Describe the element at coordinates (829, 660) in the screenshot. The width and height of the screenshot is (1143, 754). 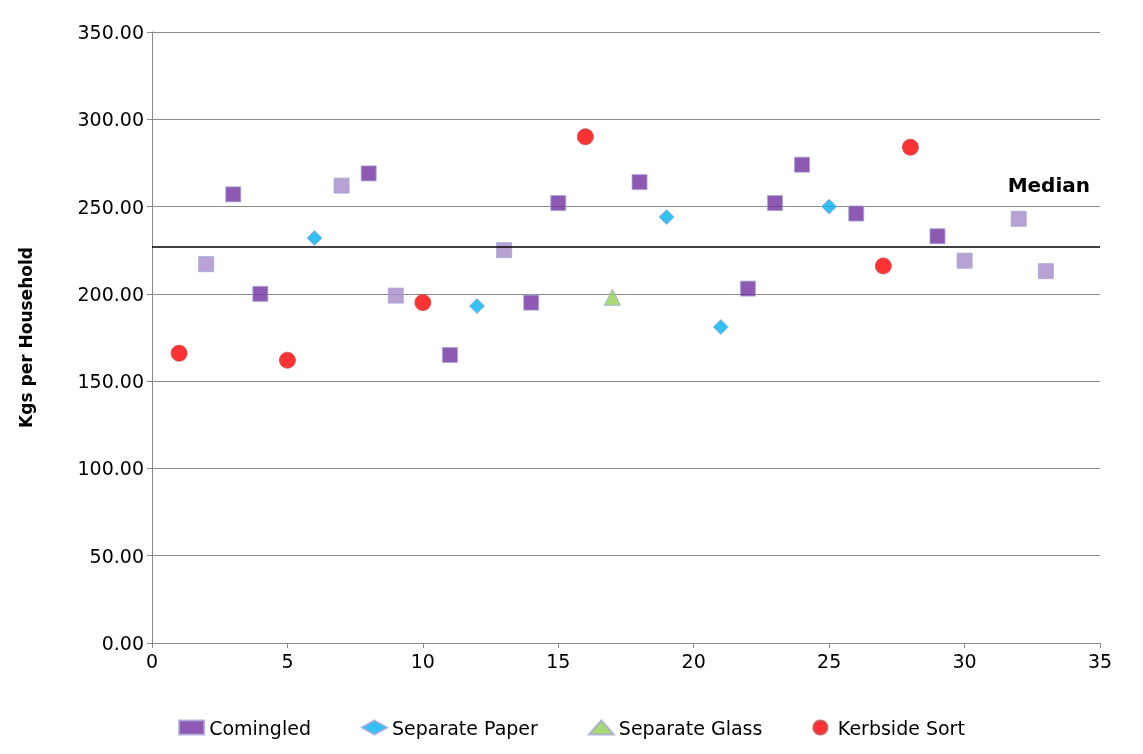
I see `x-tick-label: 25` at that location.